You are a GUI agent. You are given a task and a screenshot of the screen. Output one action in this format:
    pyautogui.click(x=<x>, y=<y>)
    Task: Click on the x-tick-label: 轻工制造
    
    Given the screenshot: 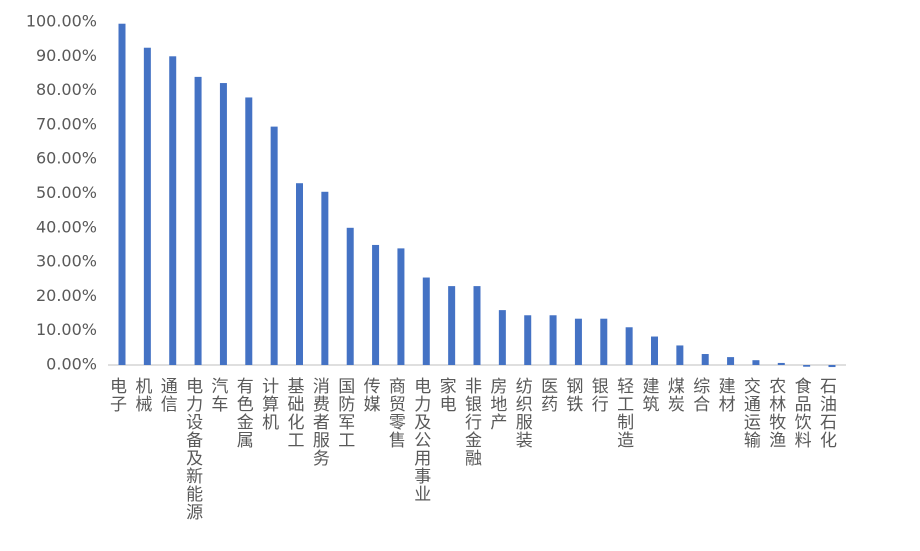 What is the action you would take?
    pyautogui.click(x=623, y=413)
    